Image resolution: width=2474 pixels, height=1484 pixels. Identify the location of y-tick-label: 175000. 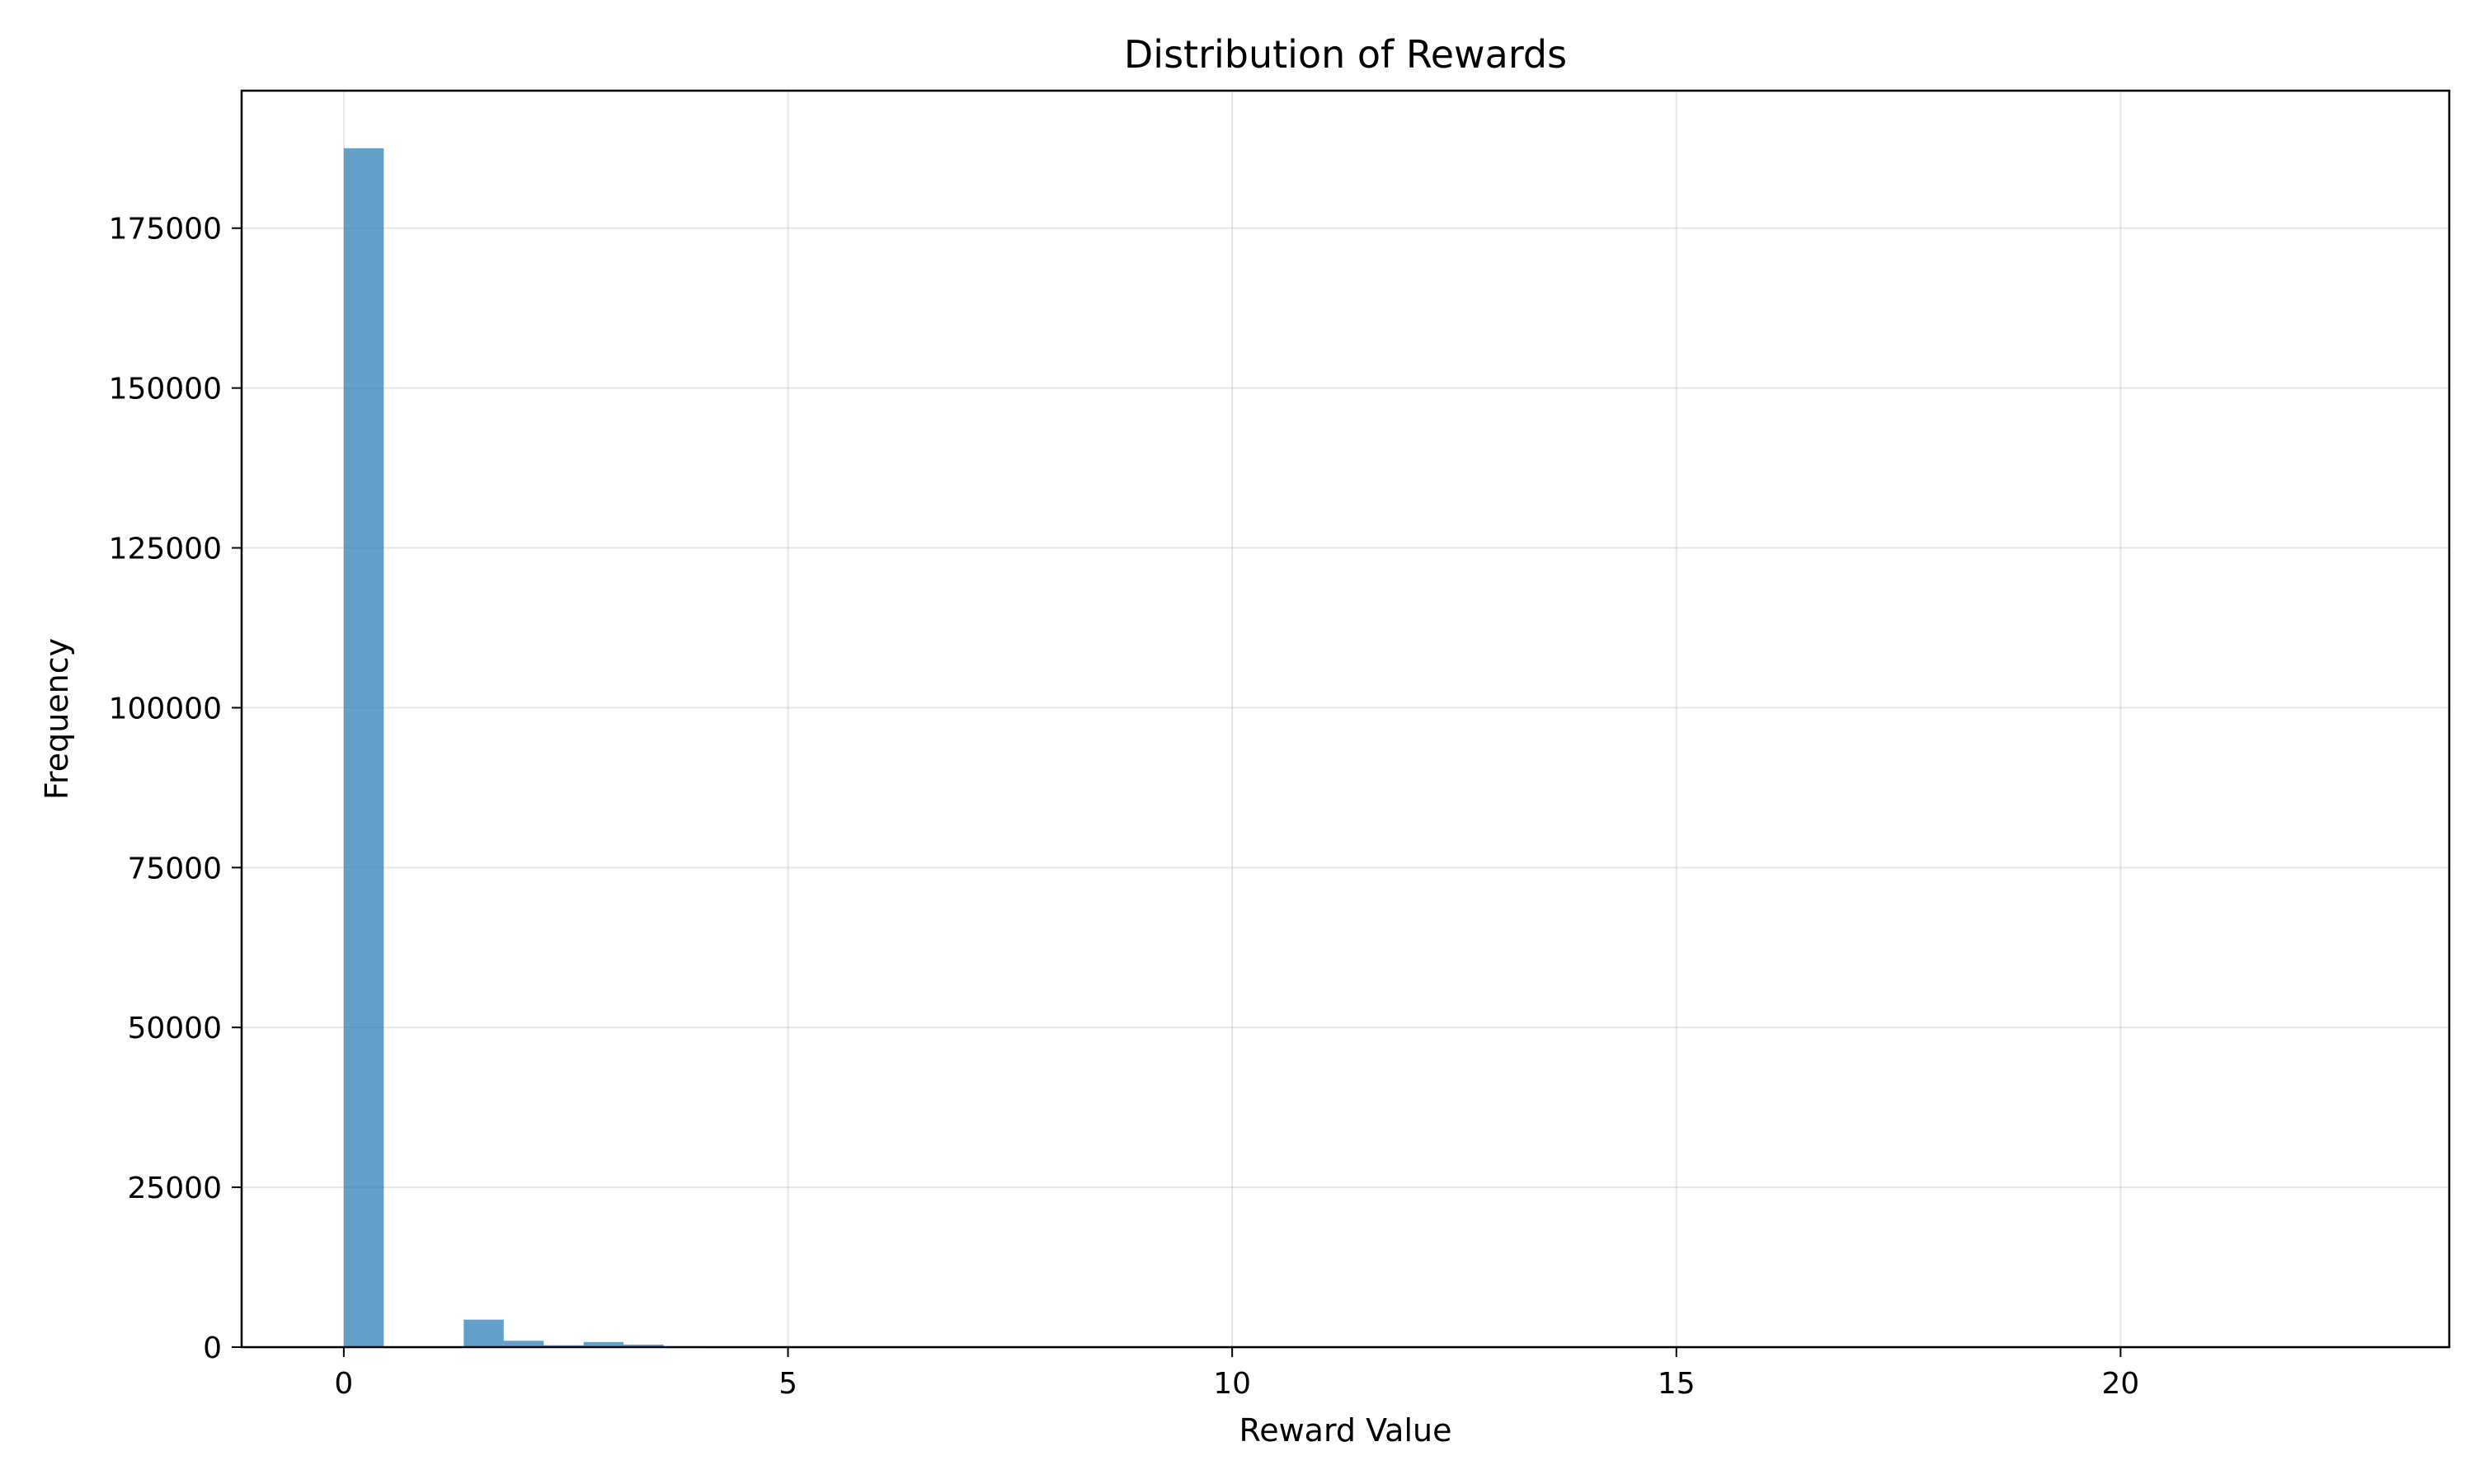
(165, 230).